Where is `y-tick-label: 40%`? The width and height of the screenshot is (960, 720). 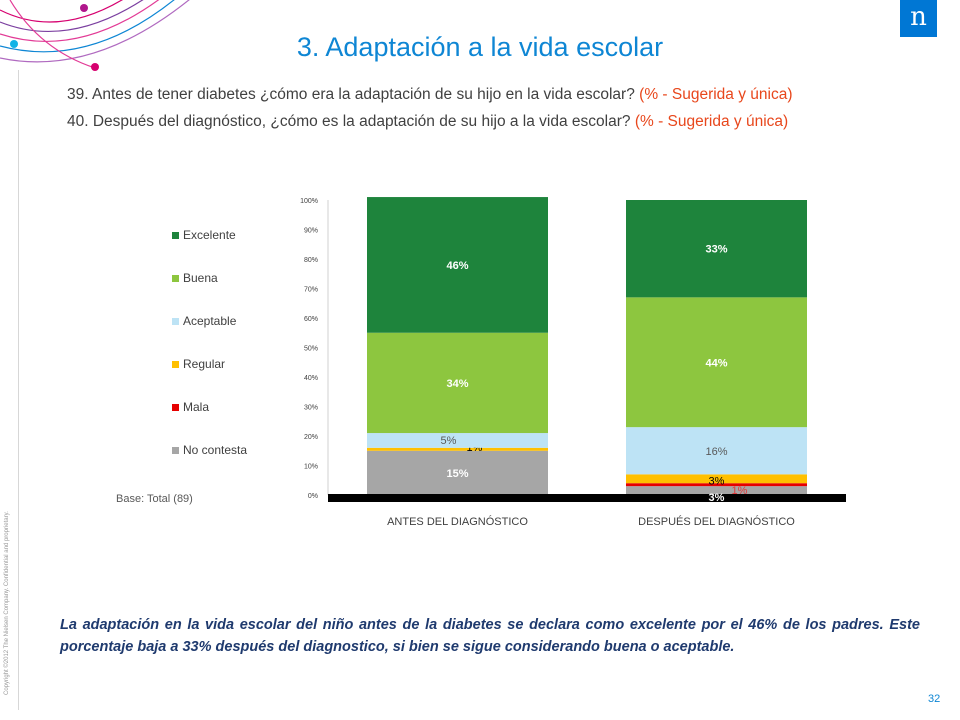
y-tick-label: 40% is located at coordinates (311, 378).